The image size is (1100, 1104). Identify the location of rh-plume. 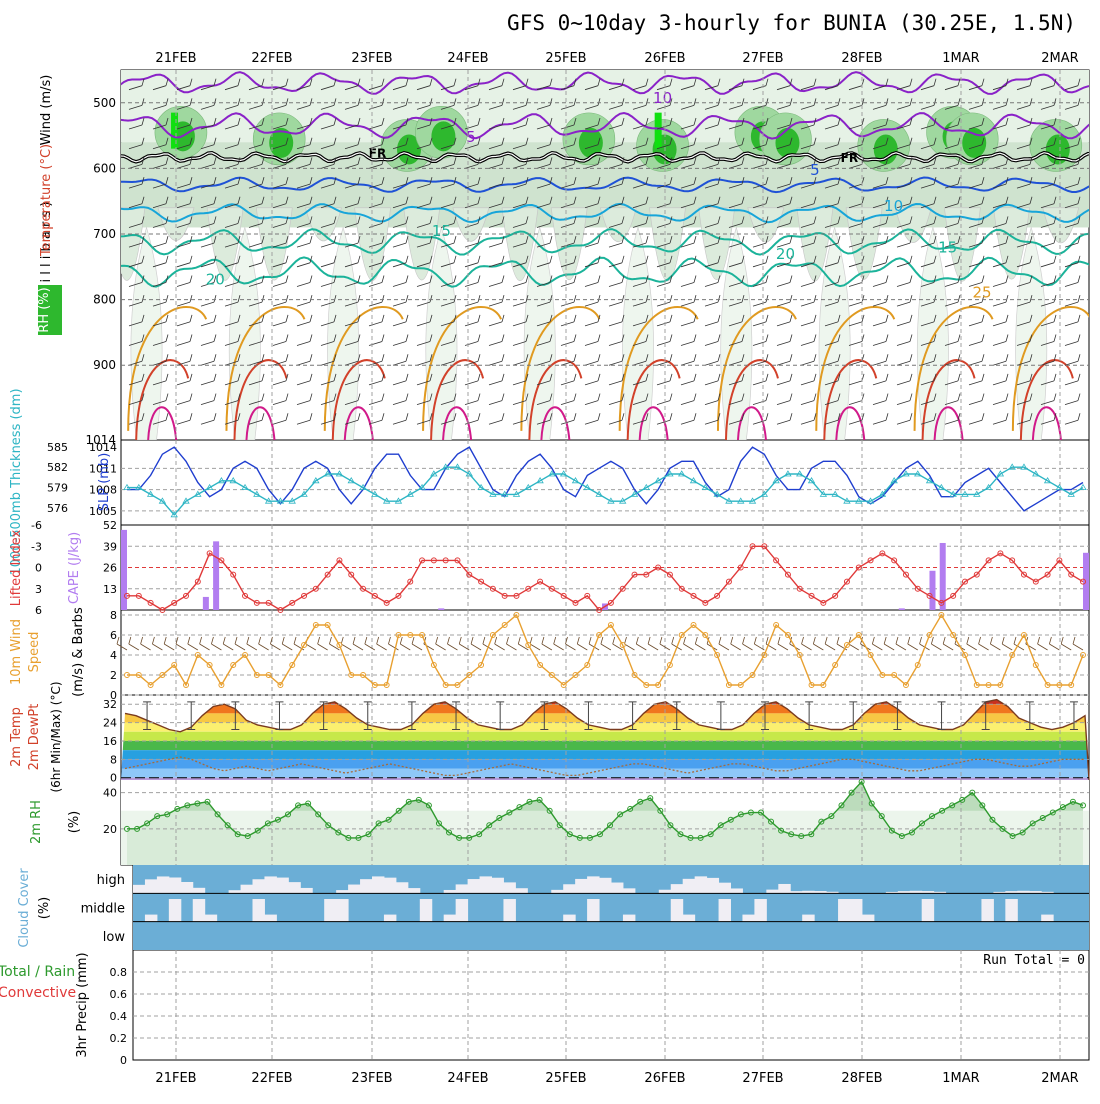
(225, 244).